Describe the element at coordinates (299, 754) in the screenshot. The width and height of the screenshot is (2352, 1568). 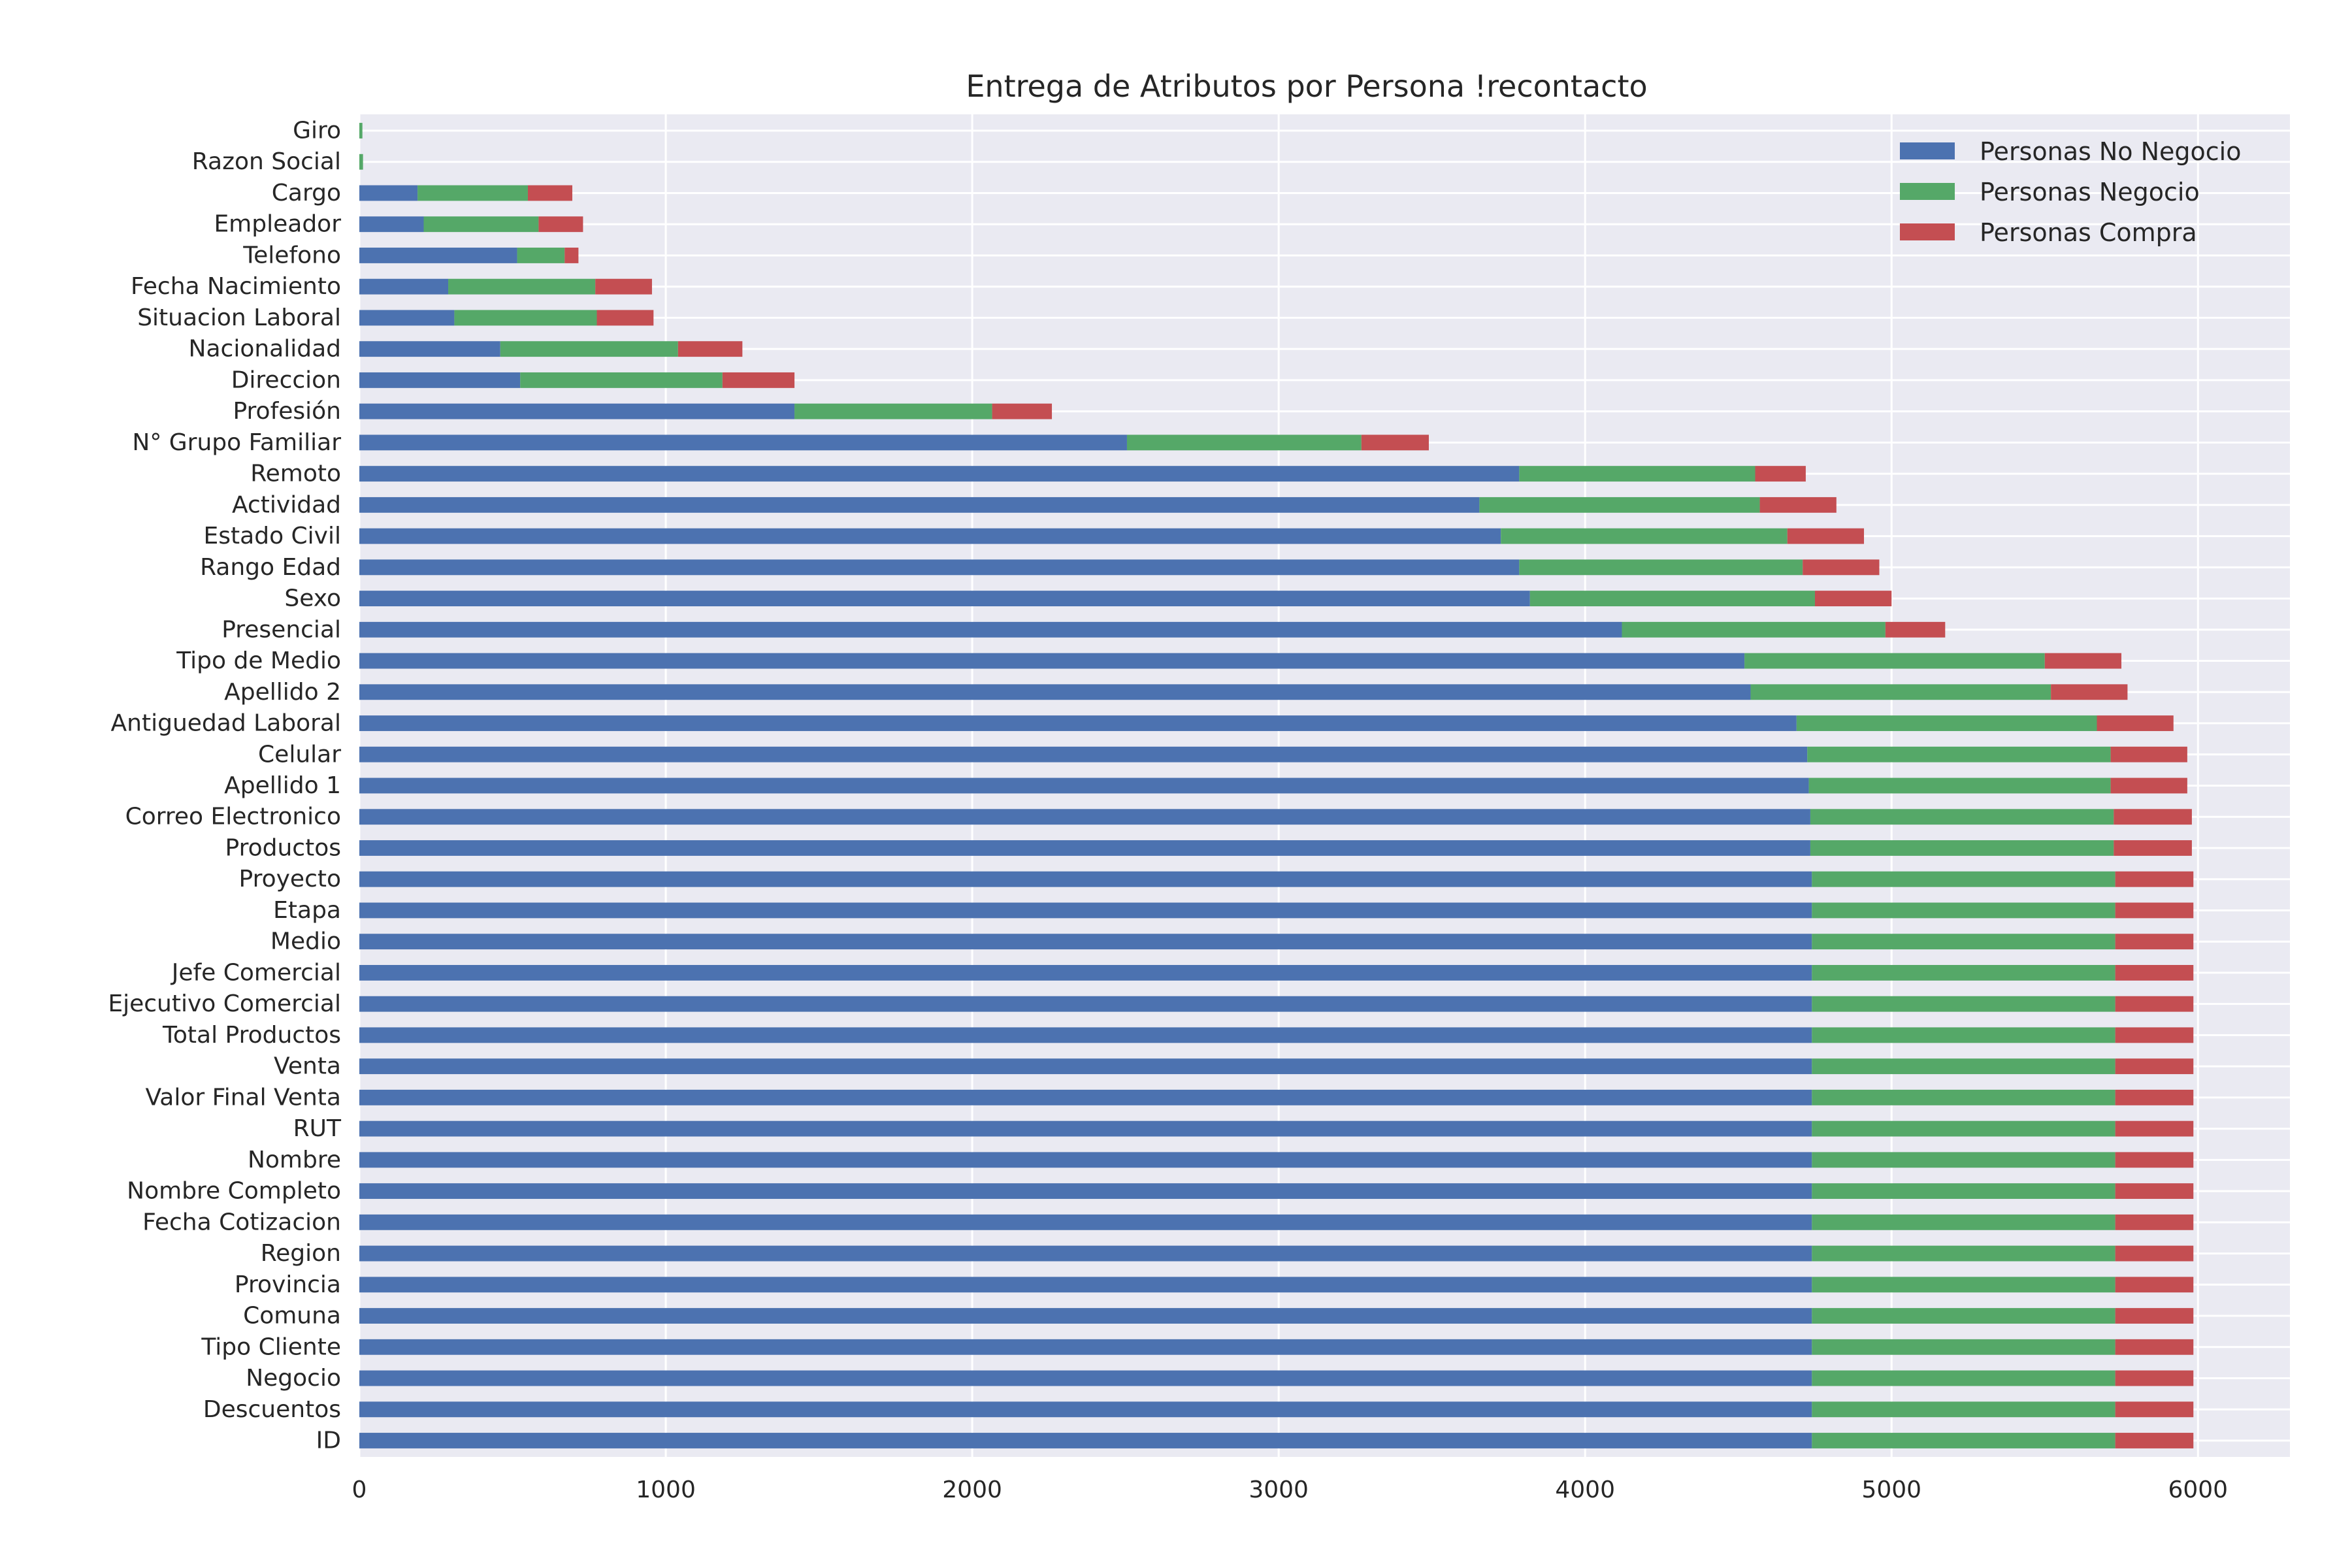
I see `y-tick-label: Celular` at that location.